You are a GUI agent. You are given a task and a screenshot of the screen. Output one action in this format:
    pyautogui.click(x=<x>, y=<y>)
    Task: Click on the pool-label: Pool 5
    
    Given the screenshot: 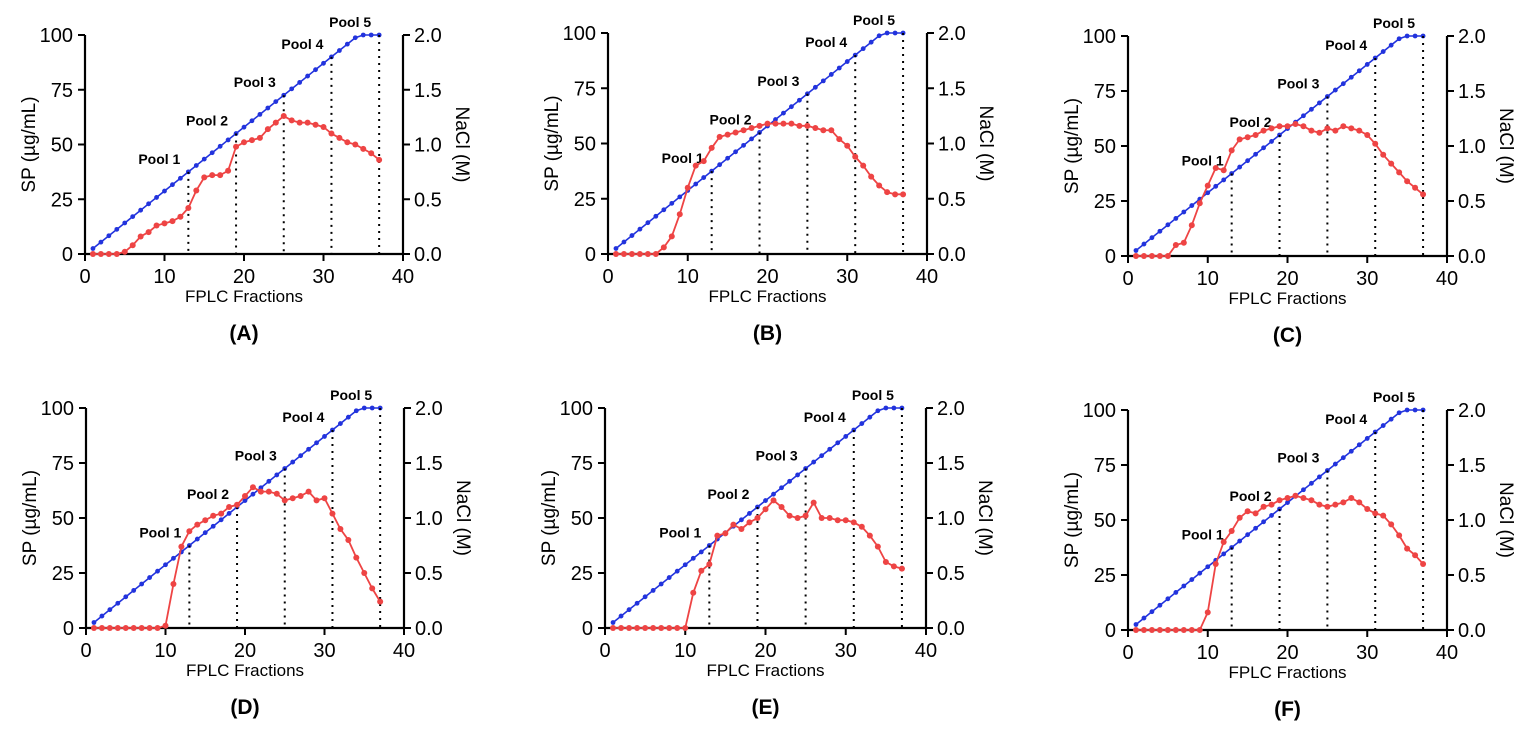 What is the action you would take?
    pyautogui.click(x=1394, y=23)
    